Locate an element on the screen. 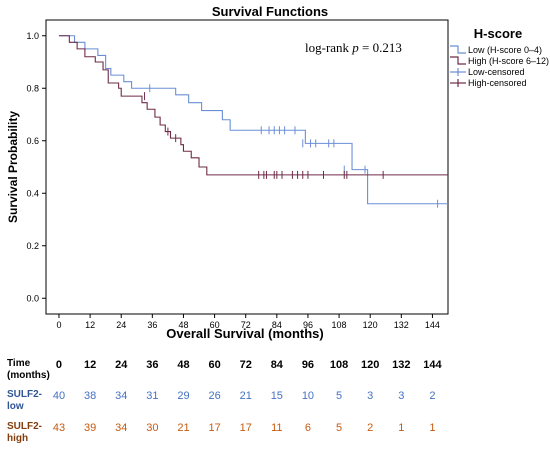 This screenshot has height=451, width=550. y-tick-label: 0.4 is located at coordinates (32, 193).